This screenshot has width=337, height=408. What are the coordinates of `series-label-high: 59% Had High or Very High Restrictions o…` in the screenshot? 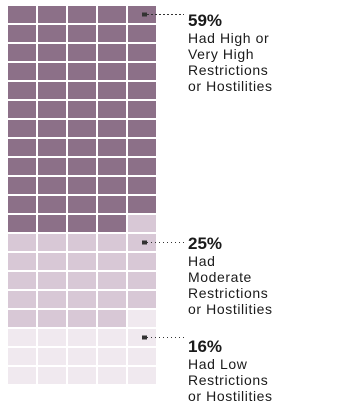 It's located at (230, 53).